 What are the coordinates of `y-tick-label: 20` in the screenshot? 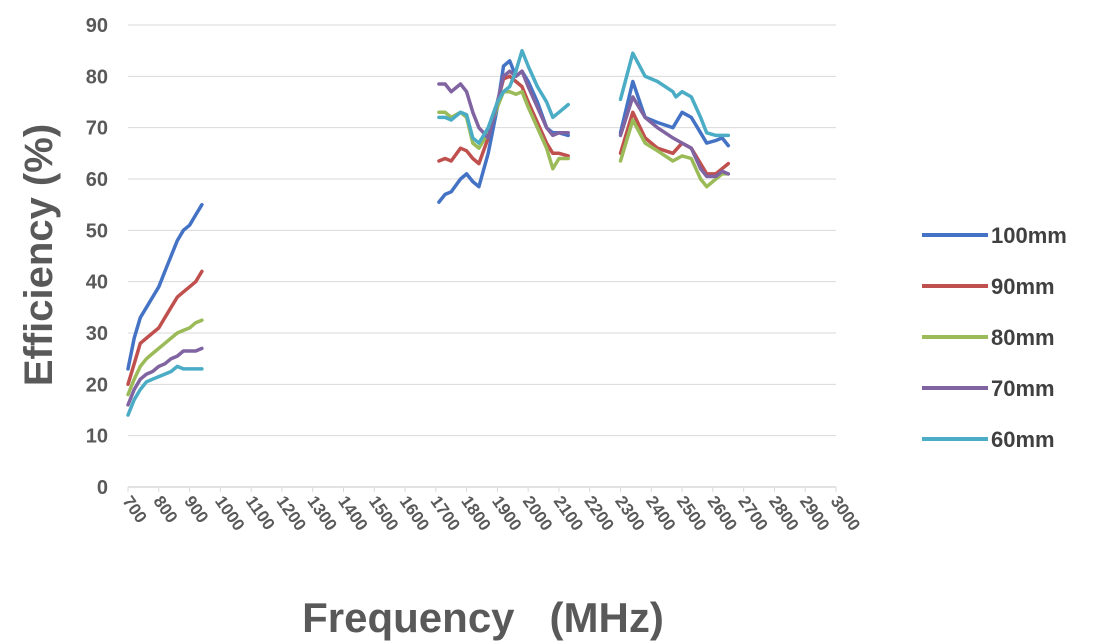 It's located at (97, 385).